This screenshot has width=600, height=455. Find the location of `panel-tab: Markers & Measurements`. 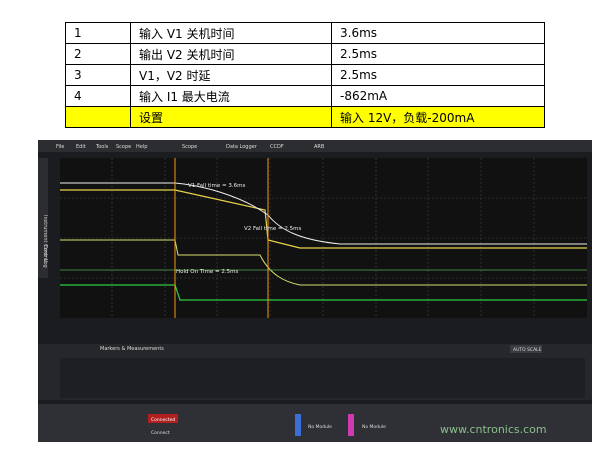

panel-tab: Markers & Measurements is located at coordinates (132, 349).